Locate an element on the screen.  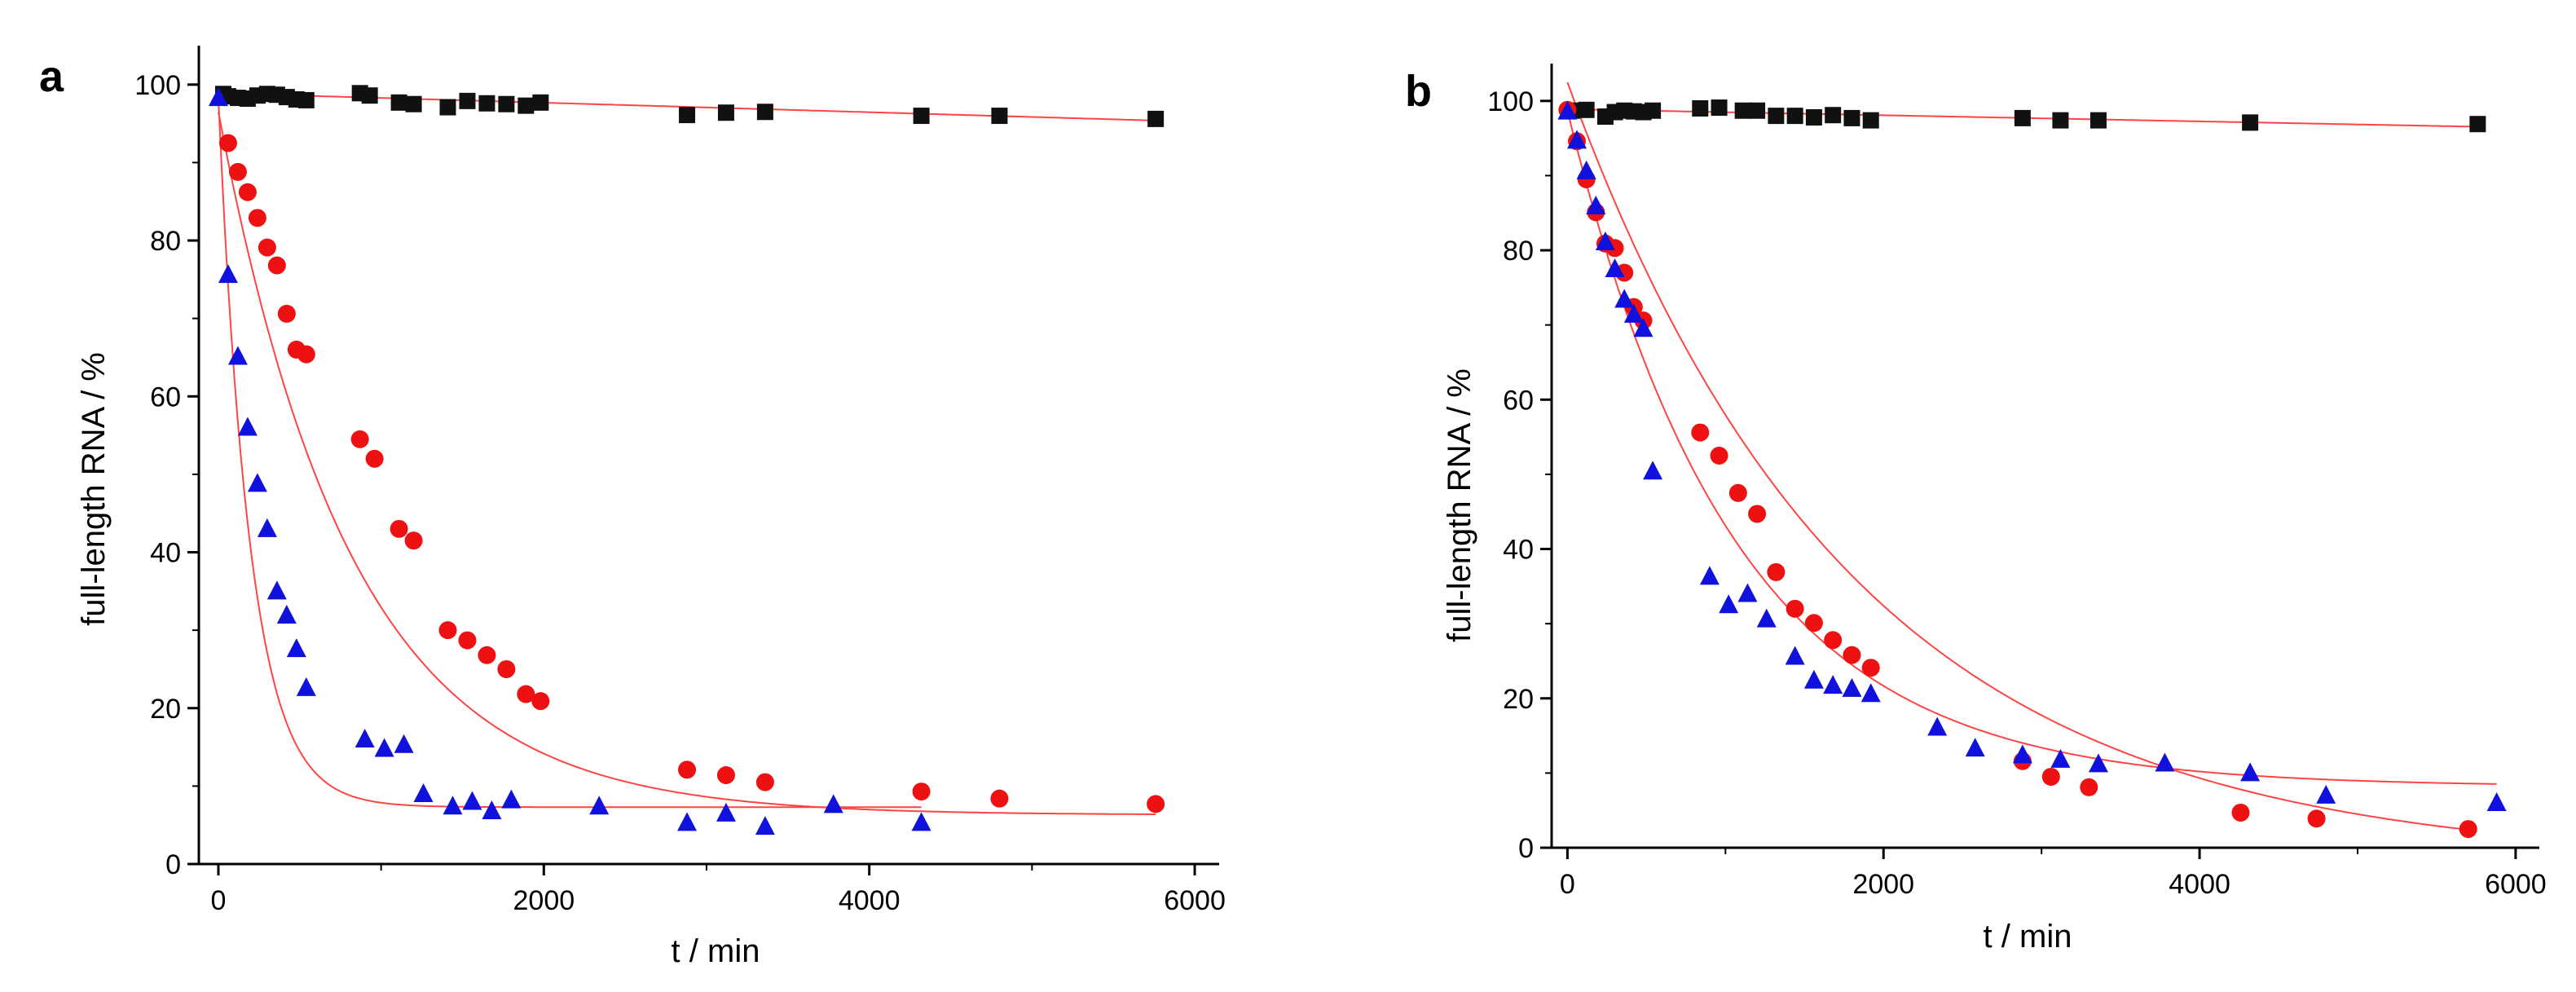
y-tick-label: 60 is located at coordinates (165, 396).